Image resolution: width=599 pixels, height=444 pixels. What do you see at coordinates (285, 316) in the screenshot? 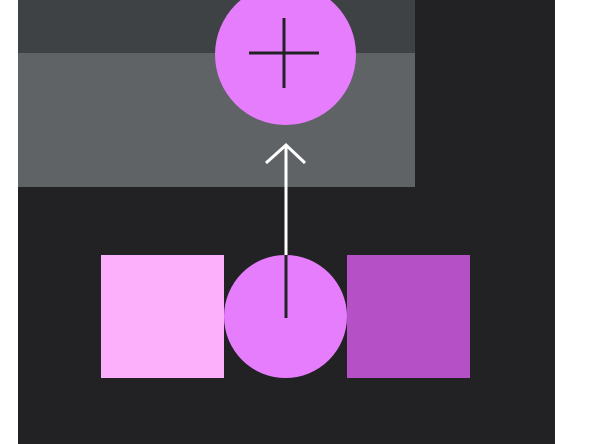
I see `center-circle-node` at bounding box center [285, 316].